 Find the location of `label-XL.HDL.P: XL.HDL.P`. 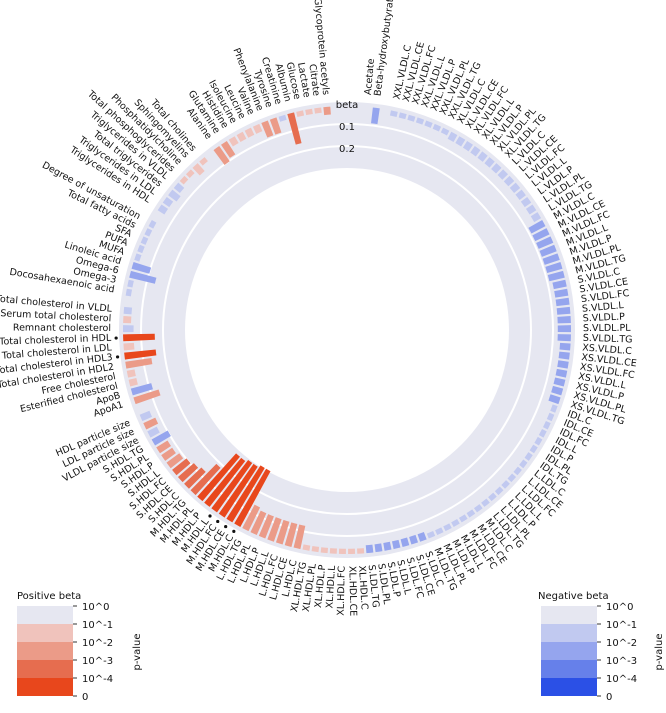

label-XL.HDL.P: XL.HDL.P is located at coordinates (320, 586).